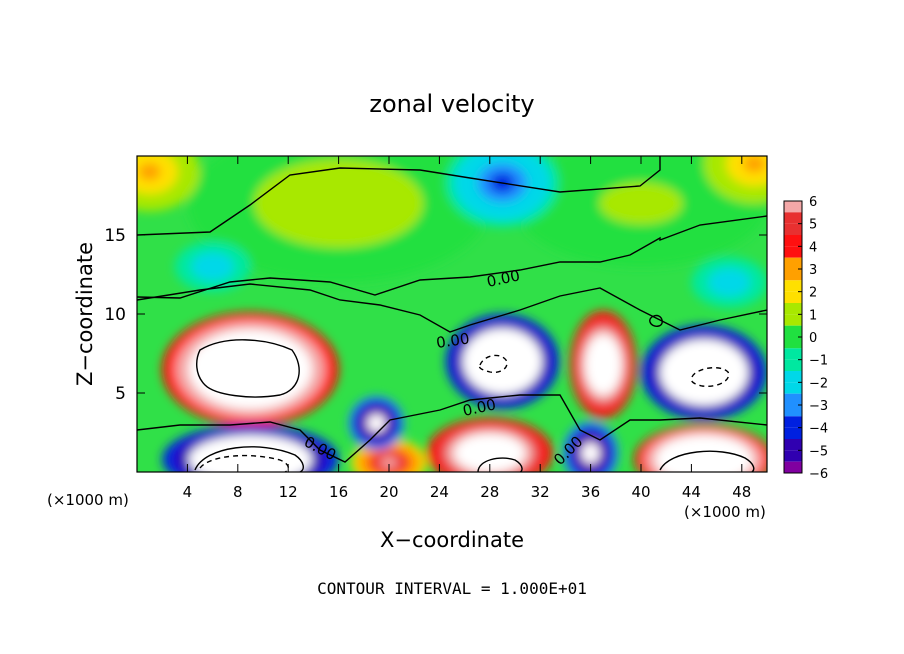 The width and height of the screenshot is (904, 654). Describe the element at coordinates (818, 406) in the screenshot. I see `colorbar-tick-label: −3` at that location.